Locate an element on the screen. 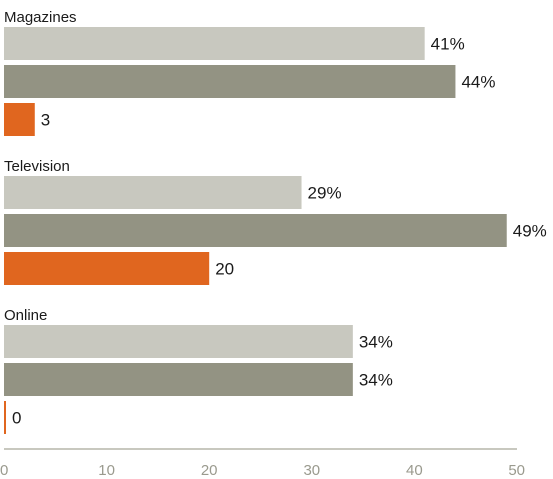  value-label: 49% is located at coordinates (530, 231).